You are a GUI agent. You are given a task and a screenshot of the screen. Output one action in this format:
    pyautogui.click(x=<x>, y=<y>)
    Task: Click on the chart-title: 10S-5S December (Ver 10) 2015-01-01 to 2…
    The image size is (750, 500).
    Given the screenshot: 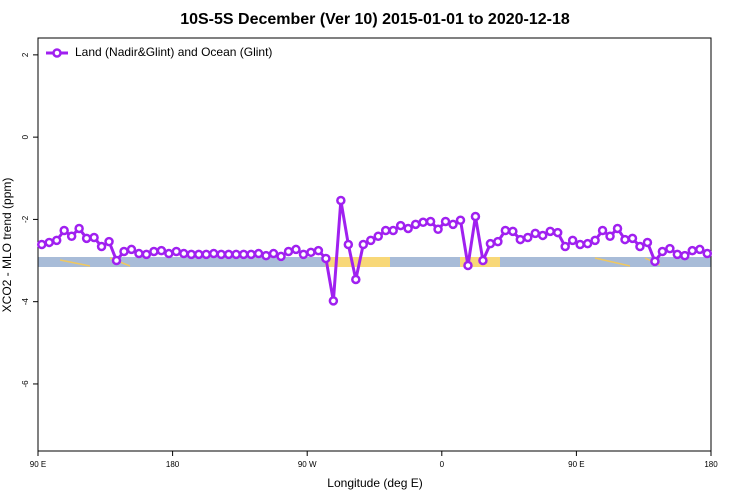 What is the action you would take?
    pyautogui.click(x=375, y=19)
    